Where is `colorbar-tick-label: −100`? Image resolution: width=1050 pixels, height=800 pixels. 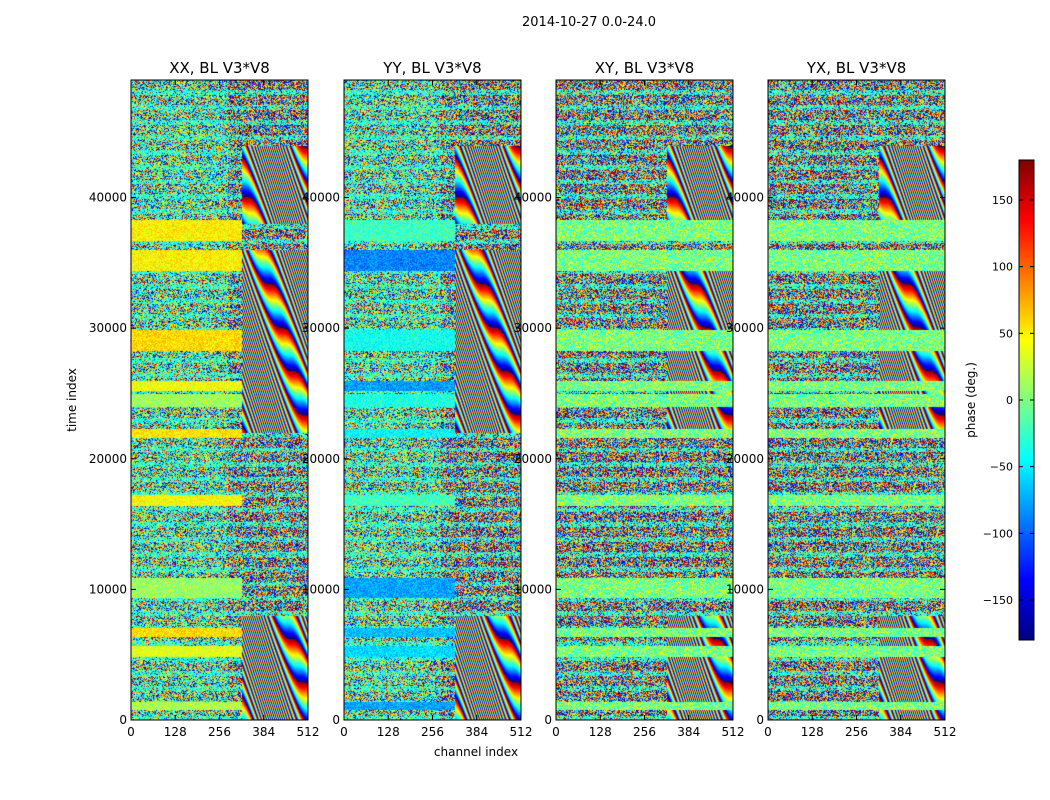 colorbar-tick-label: −100 is located at coordinates (998, 533).